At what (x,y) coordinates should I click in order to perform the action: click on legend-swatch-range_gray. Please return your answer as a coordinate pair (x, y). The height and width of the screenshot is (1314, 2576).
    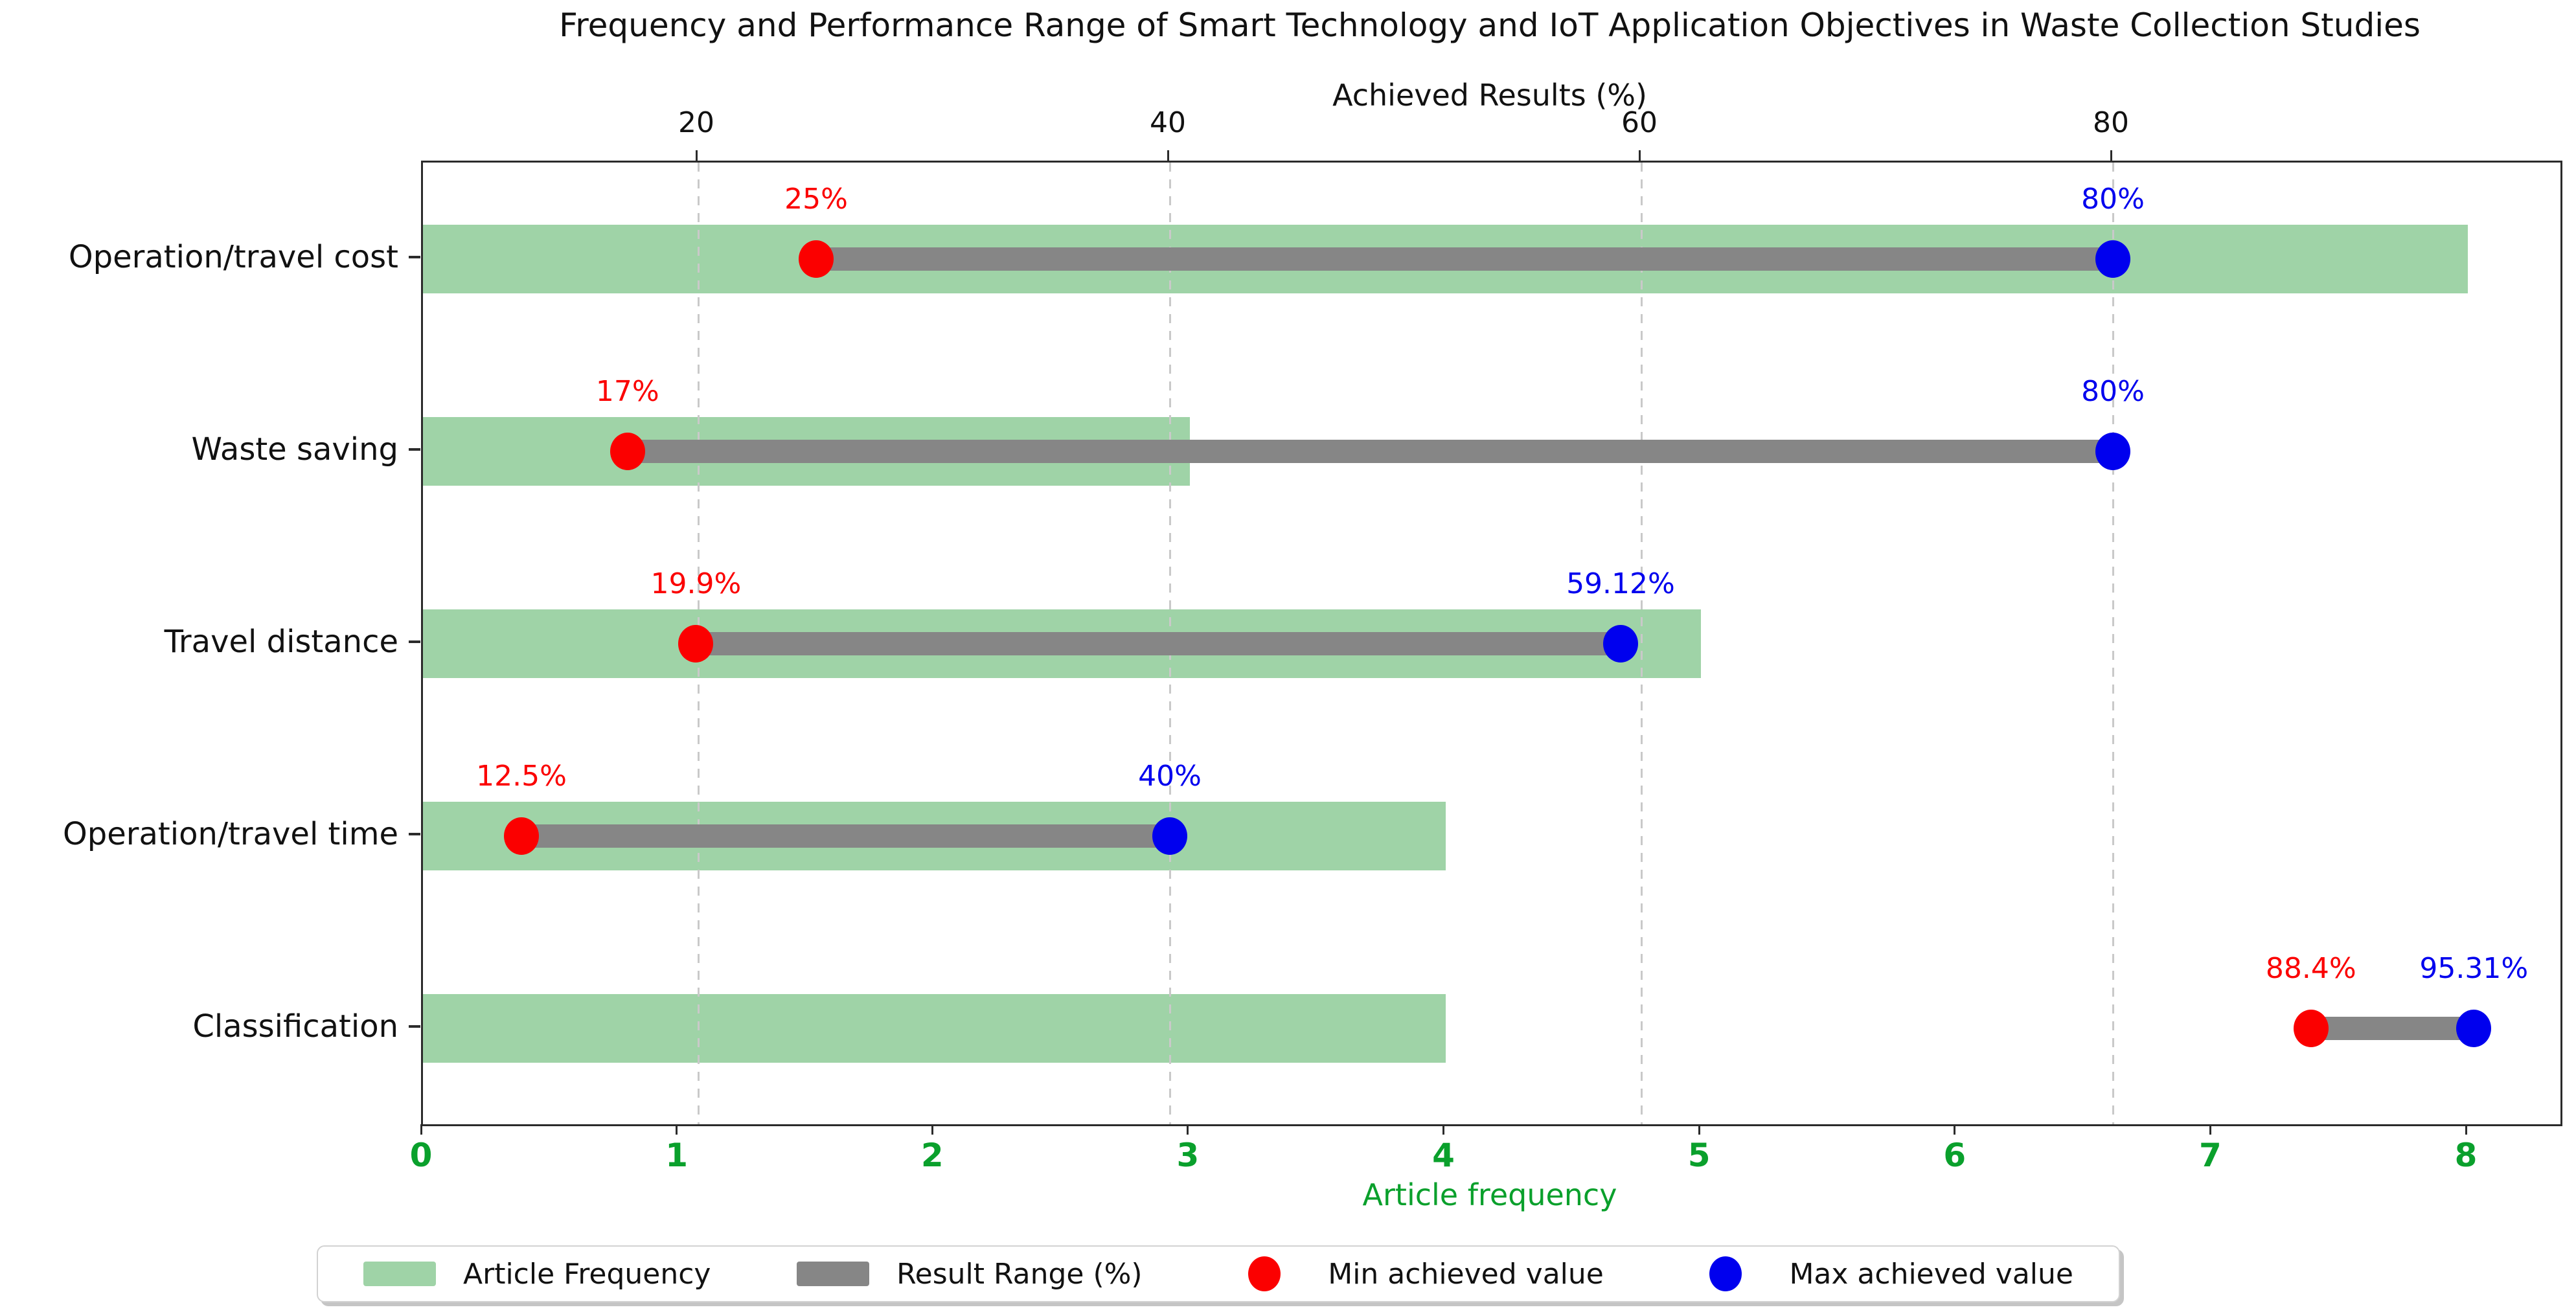
    Looking at the image, I should click on (833, 1274).